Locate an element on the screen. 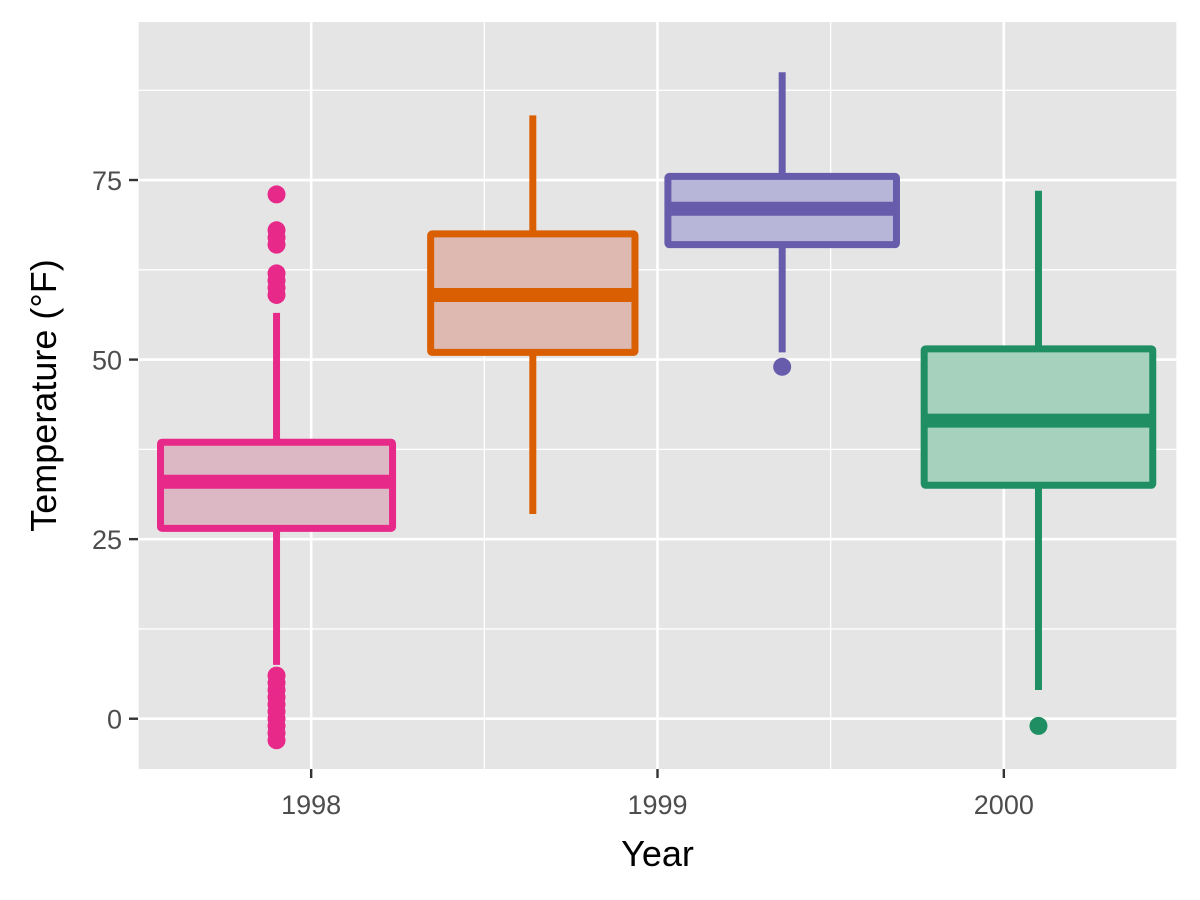  x-tick-label: 1999 is located at coordinates (657, 805).